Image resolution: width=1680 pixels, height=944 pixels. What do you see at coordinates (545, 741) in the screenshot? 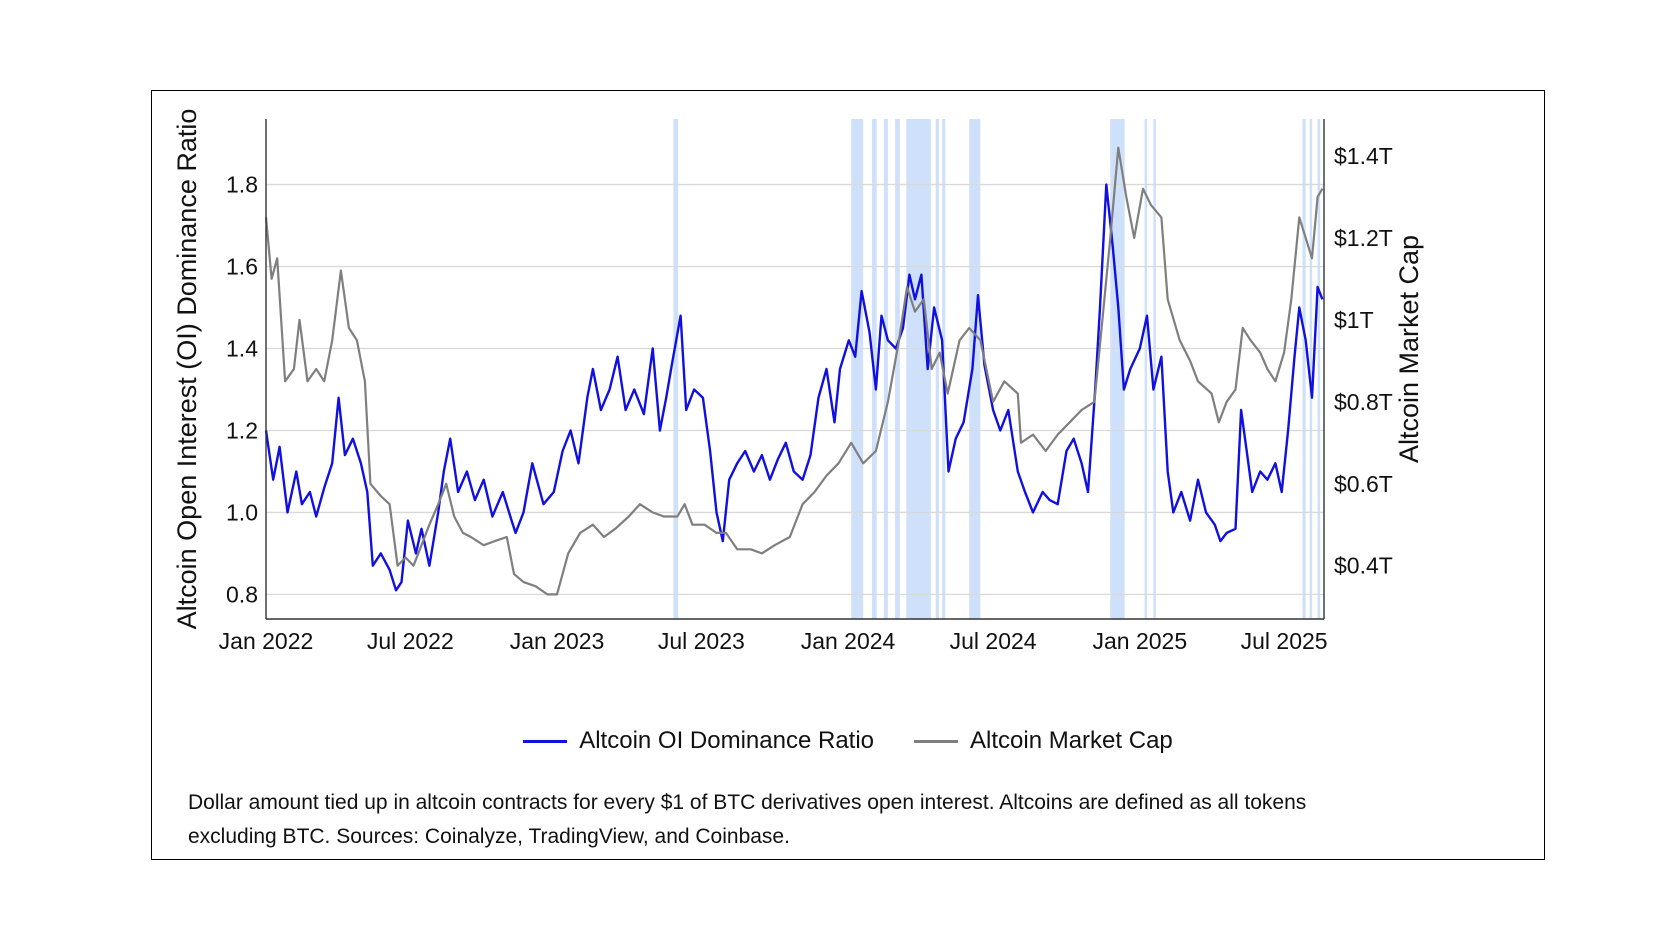
I see `legend-swatch-oi-ratio` at bounding box center [545, 741].